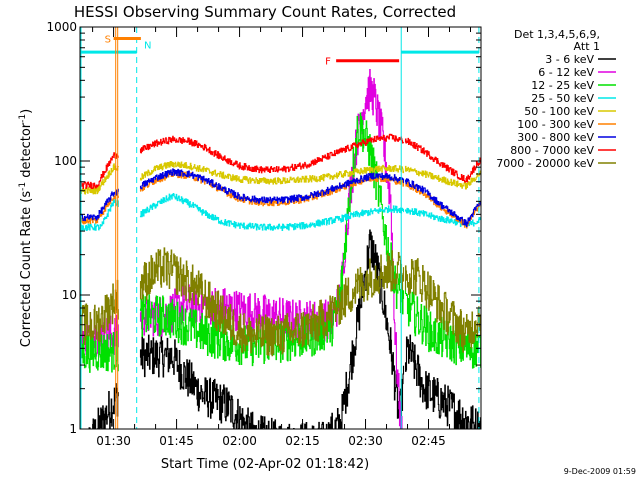 This screenshot has height=480, width=640. What do you see at coordinates (147, 46) in the screenshot?
I see `night-label: N` at bounding box center [147, 46].